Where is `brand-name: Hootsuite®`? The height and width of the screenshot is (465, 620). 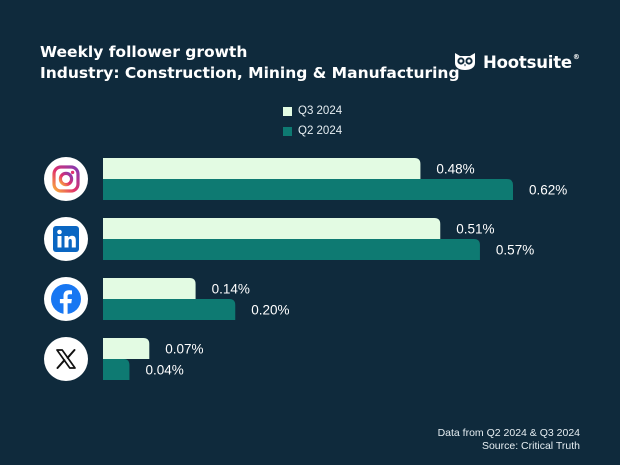 brand-name: Hootsuite® is located at coordinates (531, 62).